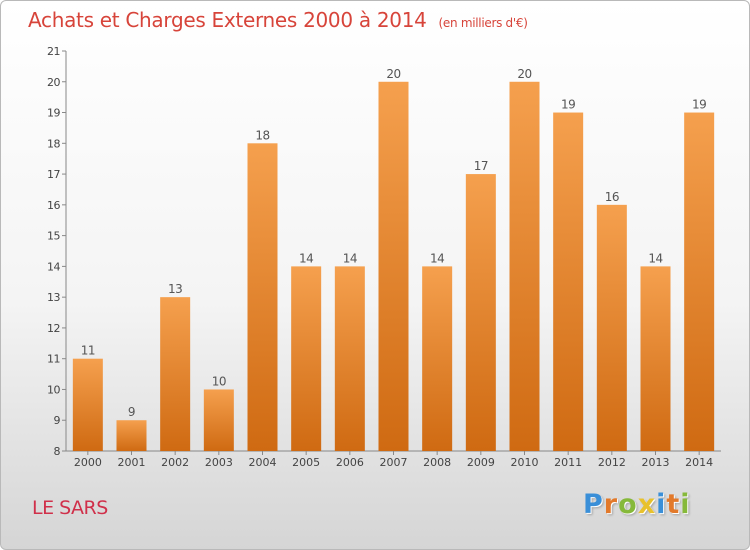 This screenshot has width=750, height=550. I want to click on bar-value-label: 18, so click(262, 135).